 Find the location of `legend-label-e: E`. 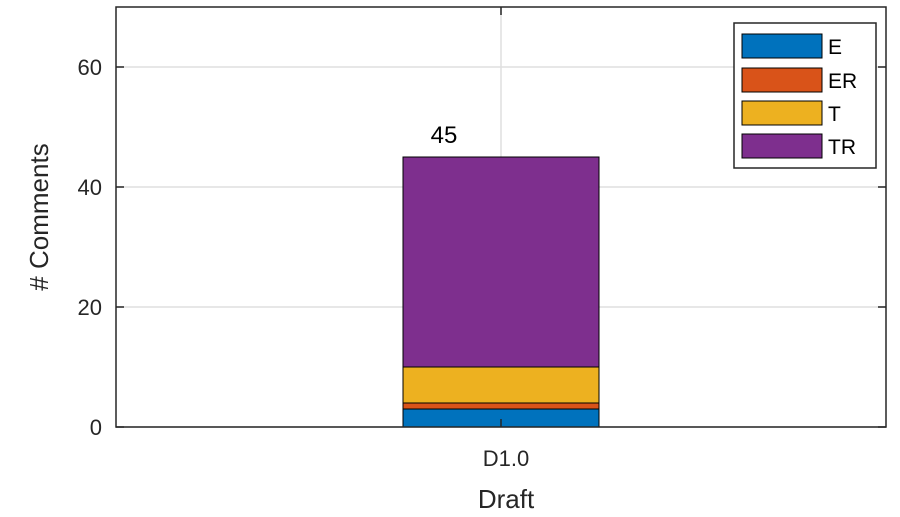

legend-label-e: E is located at coordinates (835, 47).